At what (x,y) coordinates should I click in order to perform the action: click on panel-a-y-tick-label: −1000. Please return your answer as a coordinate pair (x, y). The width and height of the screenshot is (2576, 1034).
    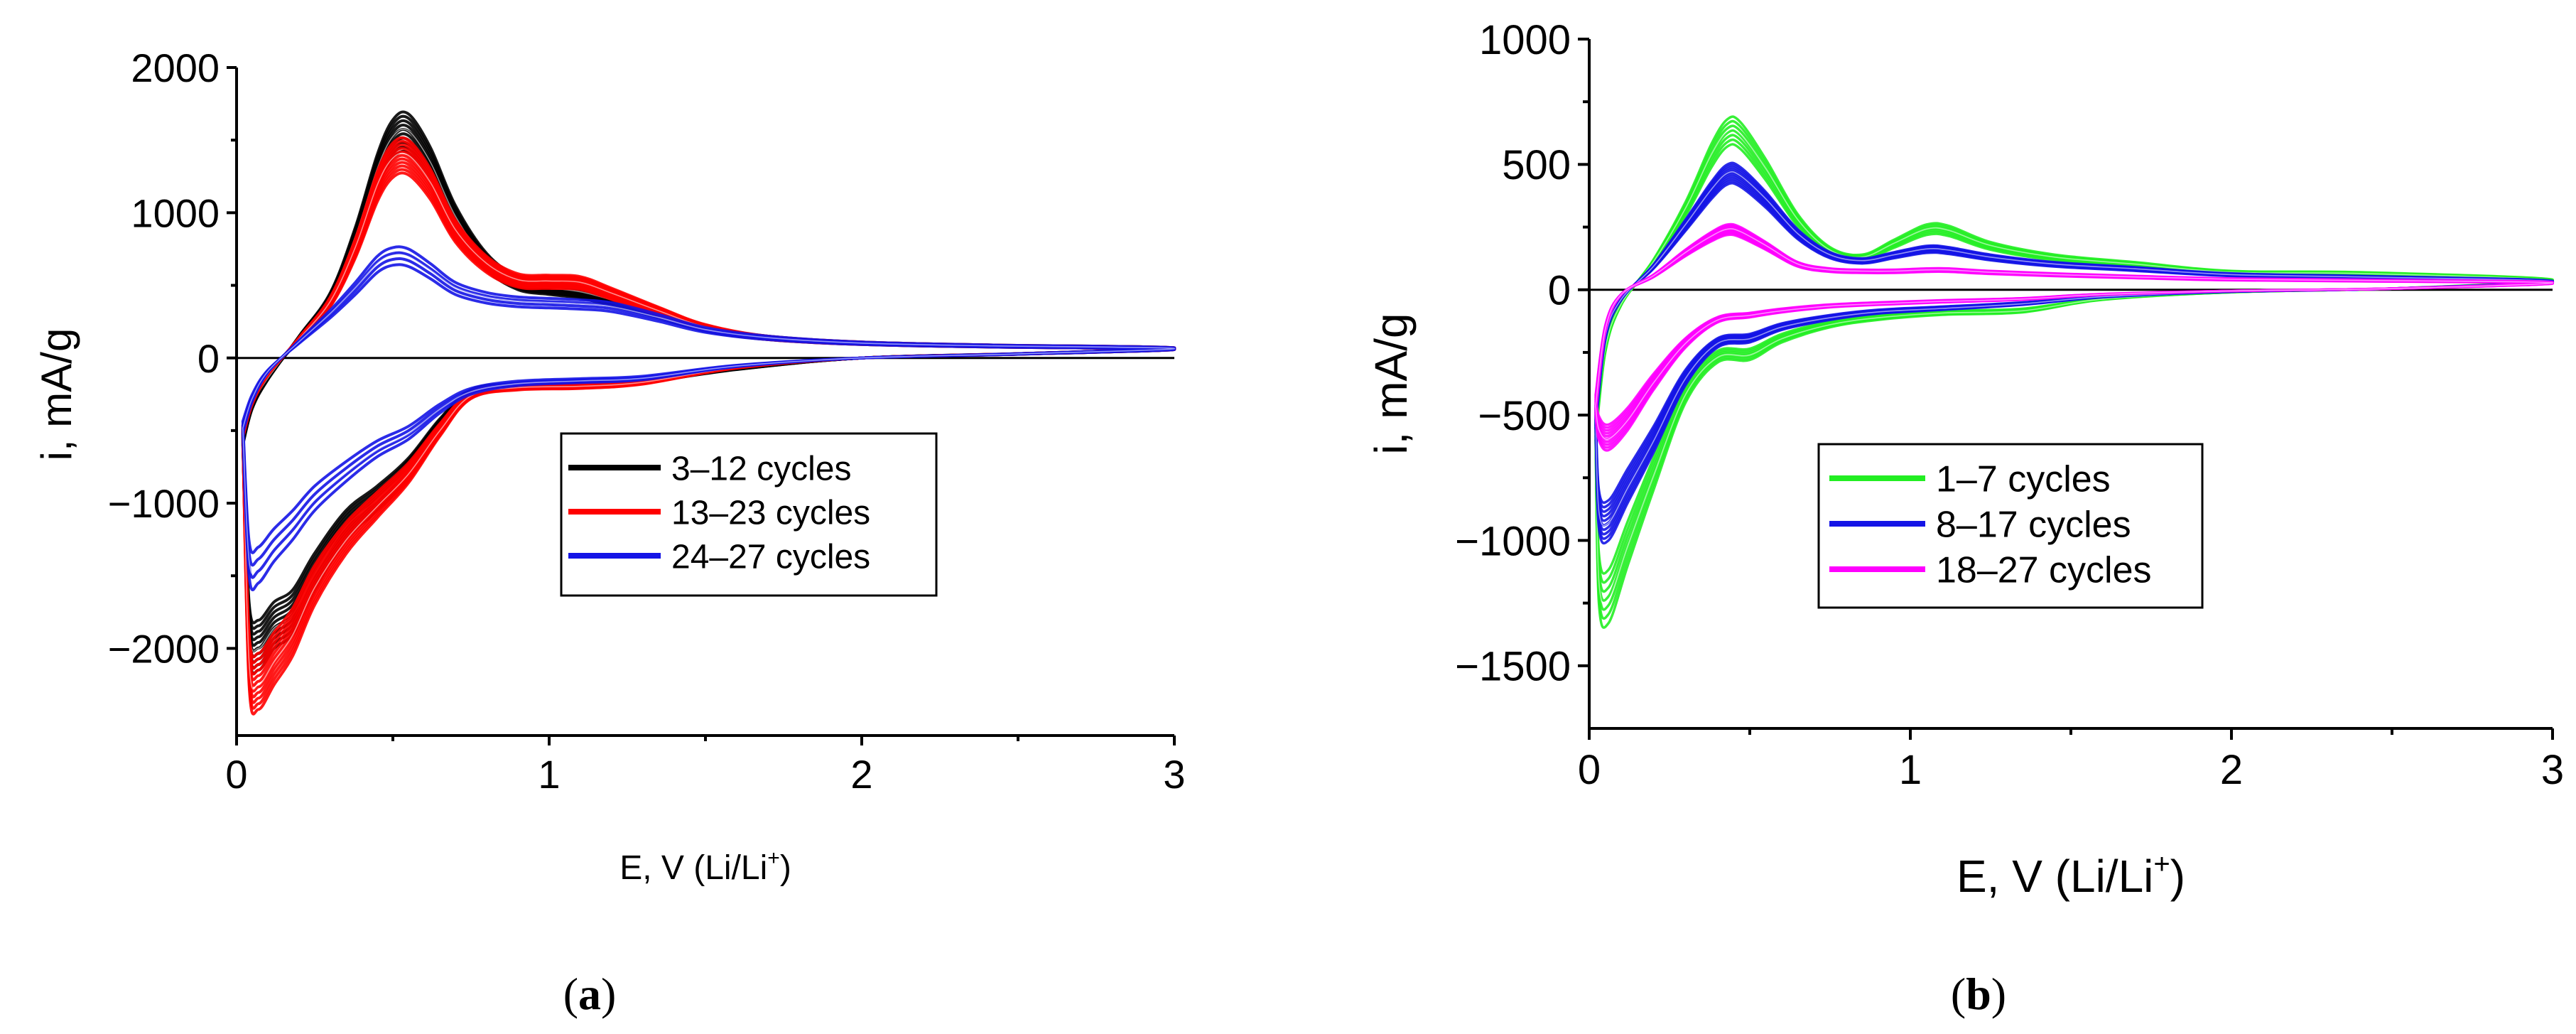
    Looking at the image, I should click on (164, 503).